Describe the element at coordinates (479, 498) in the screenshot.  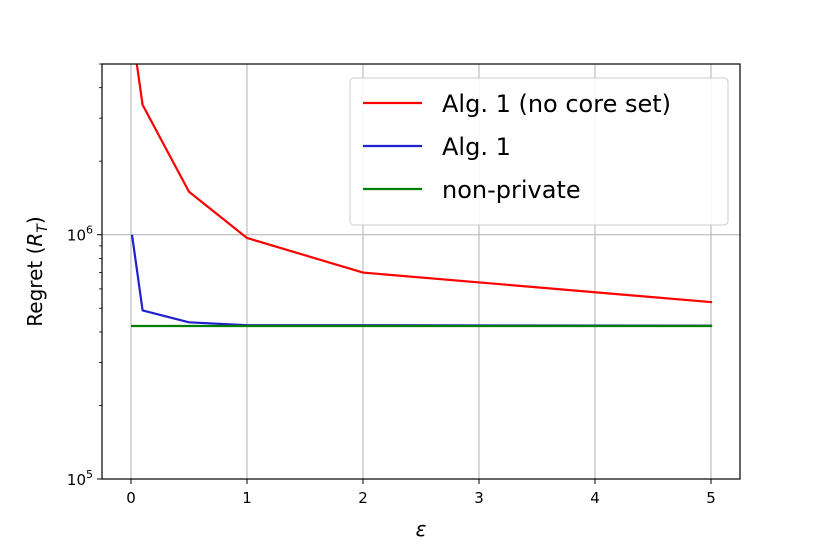
I see `x-tick-label: 3` at that location.